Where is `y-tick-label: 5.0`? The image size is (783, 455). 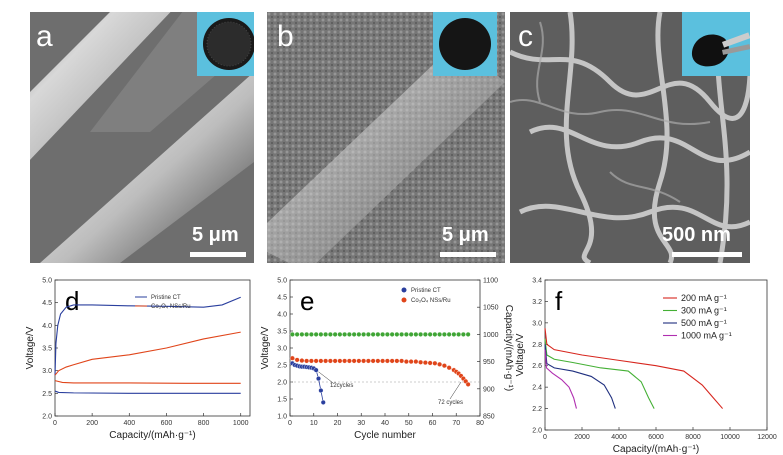 y-tick-label: 5.0 is located at coordinates (282, 281).